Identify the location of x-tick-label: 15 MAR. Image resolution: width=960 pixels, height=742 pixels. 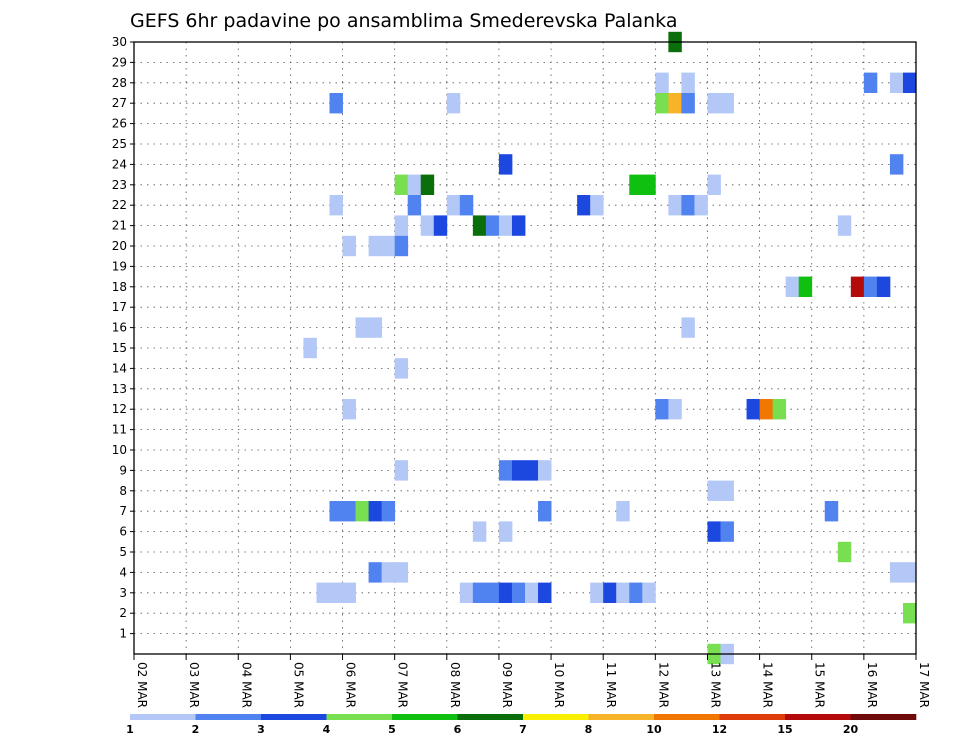
(820, 685).